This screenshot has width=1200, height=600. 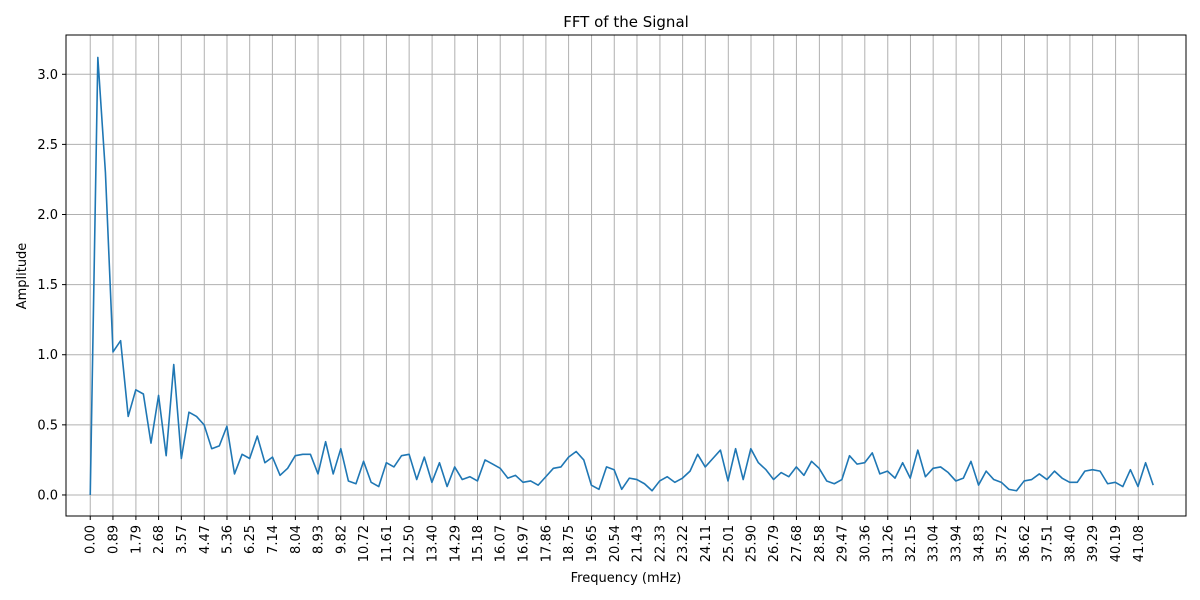 What do you see at coordinates (501, 543) in the screenshot?
I see `x-tick-label: 16.07` at bounding box center [501, 543].